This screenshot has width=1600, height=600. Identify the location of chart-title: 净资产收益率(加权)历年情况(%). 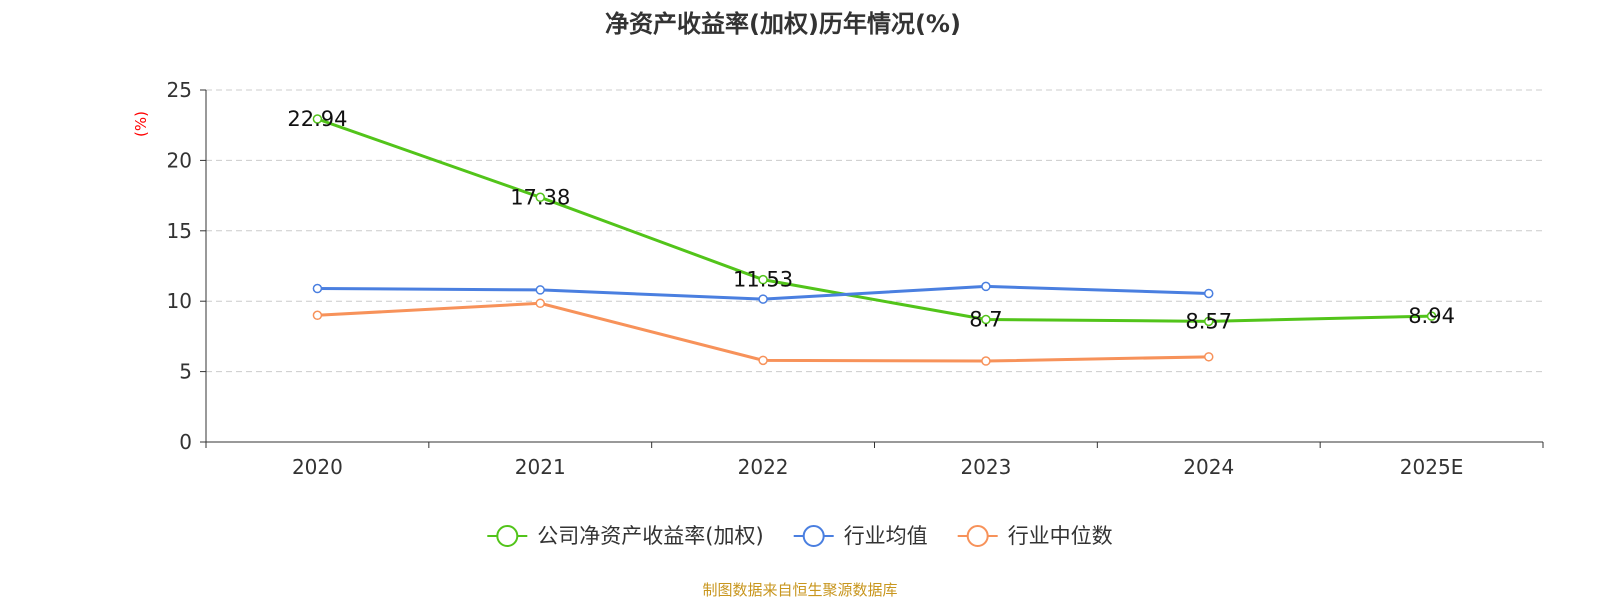
(783, 24).